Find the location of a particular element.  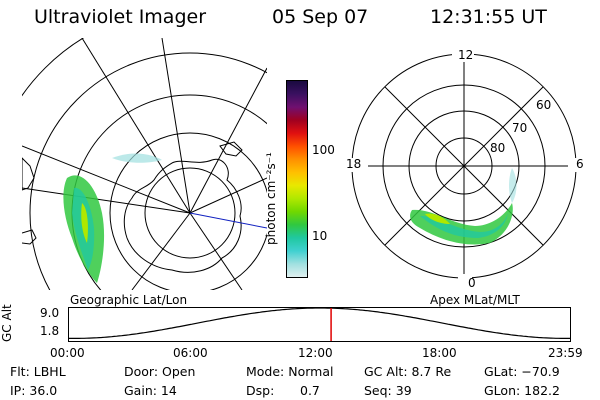

colorbar is located at coordinates (297, 179).